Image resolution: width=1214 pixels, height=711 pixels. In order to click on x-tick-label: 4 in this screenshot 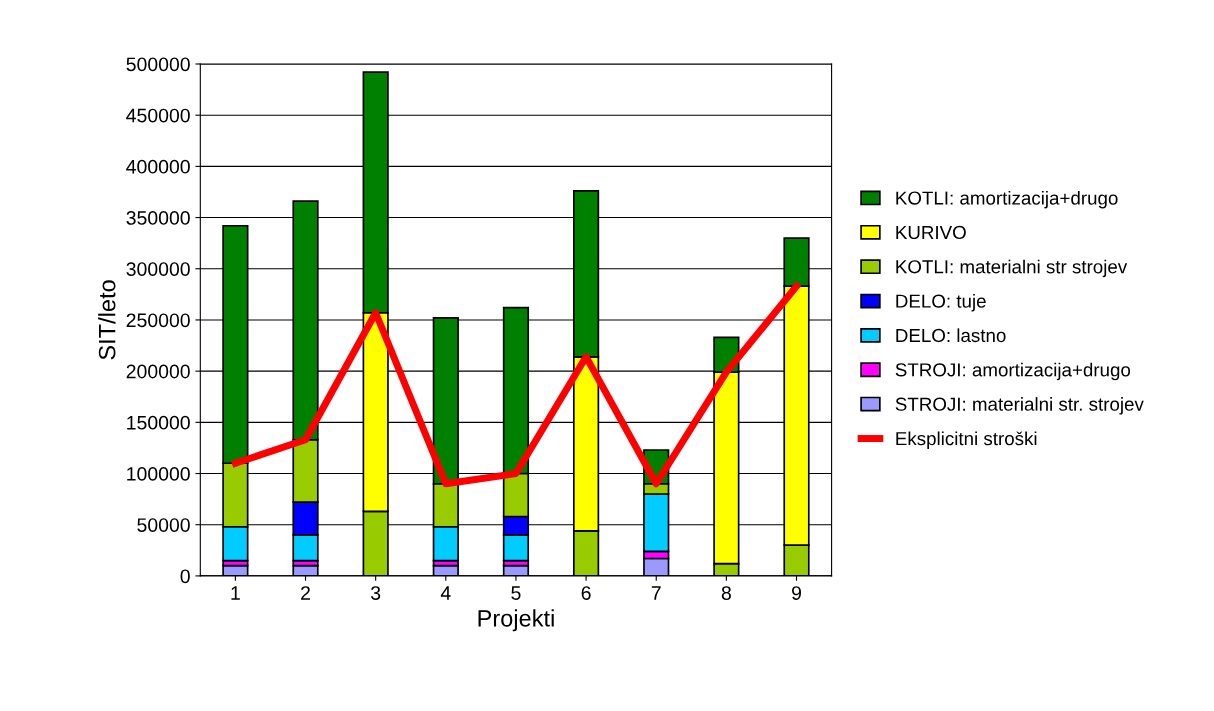, I will do `click(445, 593)`.